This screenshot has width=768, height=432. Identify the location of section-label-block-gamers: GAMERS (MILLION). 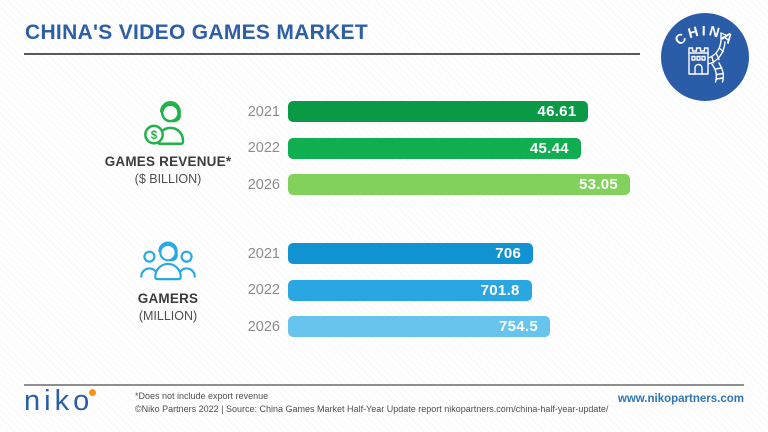
(168, 280).